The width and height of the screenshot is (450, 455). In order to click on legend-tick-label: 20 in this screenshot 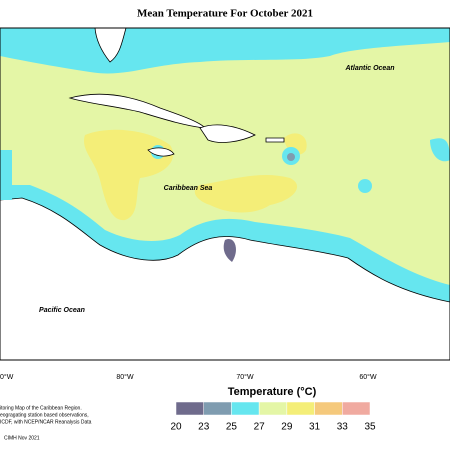, I will do `click(176, 427)`.